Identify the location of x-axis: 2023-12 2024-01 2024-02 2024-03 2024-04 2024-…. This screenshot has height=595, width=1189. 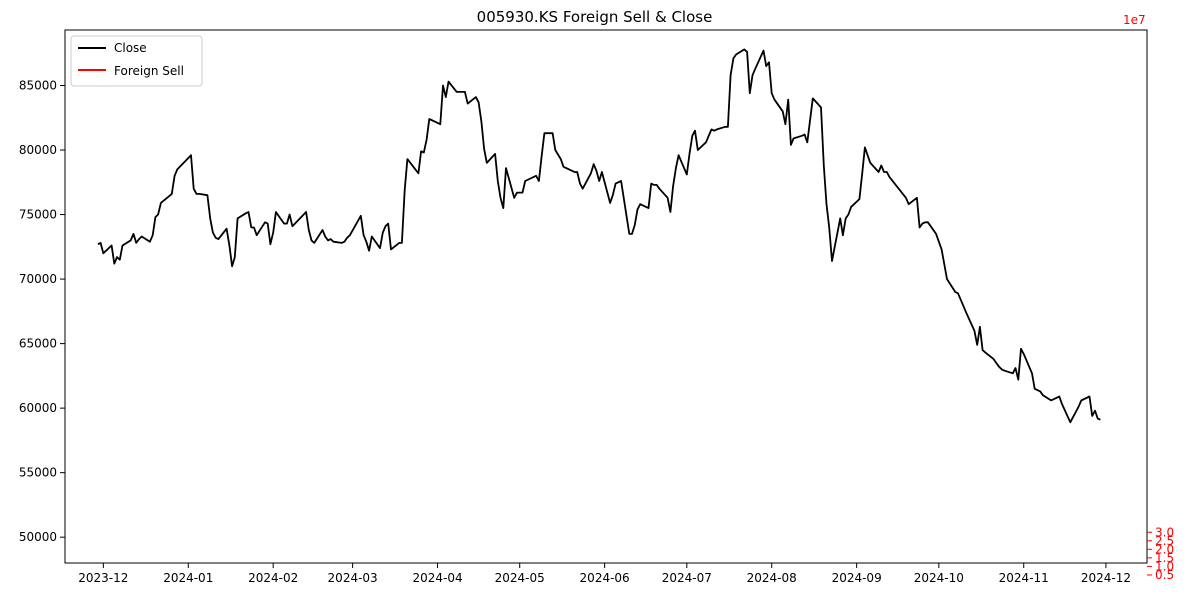
(604, 574).